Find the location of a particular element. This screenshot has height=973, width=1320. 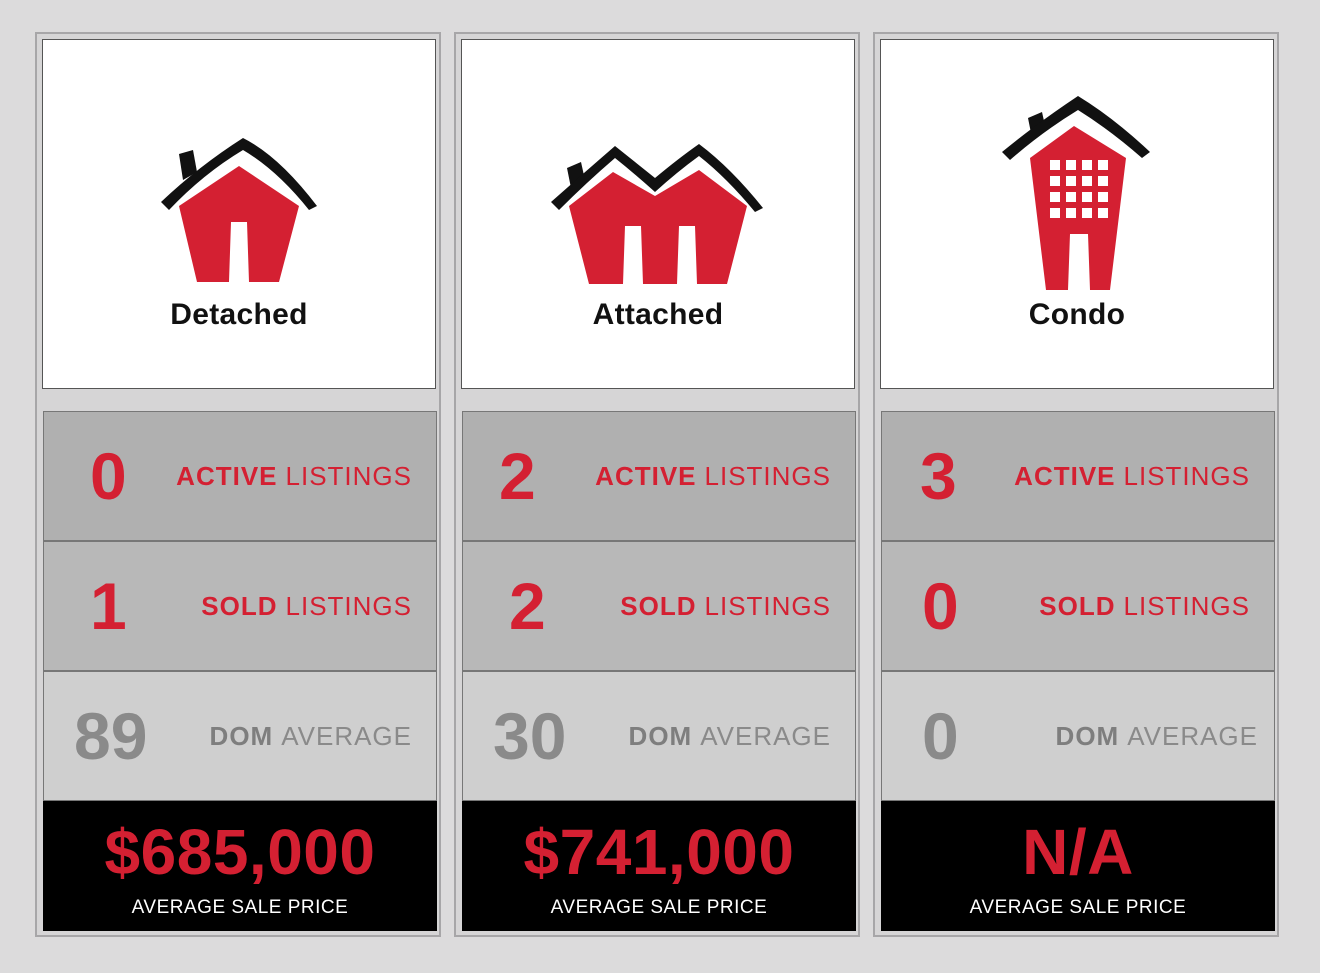

active-listings-row: 2 ACTIVE LISTINGS is located at coordinates (659, 476).